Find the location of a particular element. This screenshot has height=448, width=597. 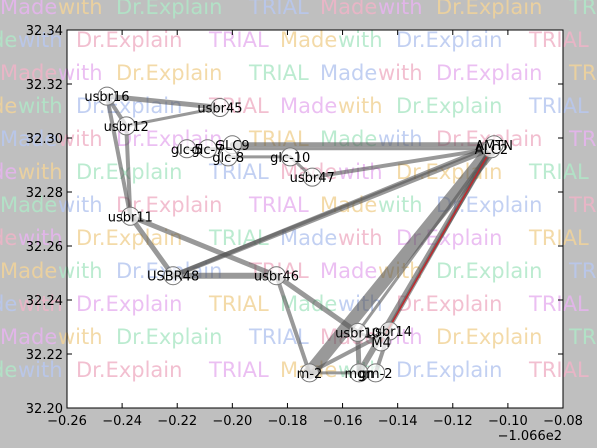

node-label-glc10: glc-10 is located at coordinates (290, 158).